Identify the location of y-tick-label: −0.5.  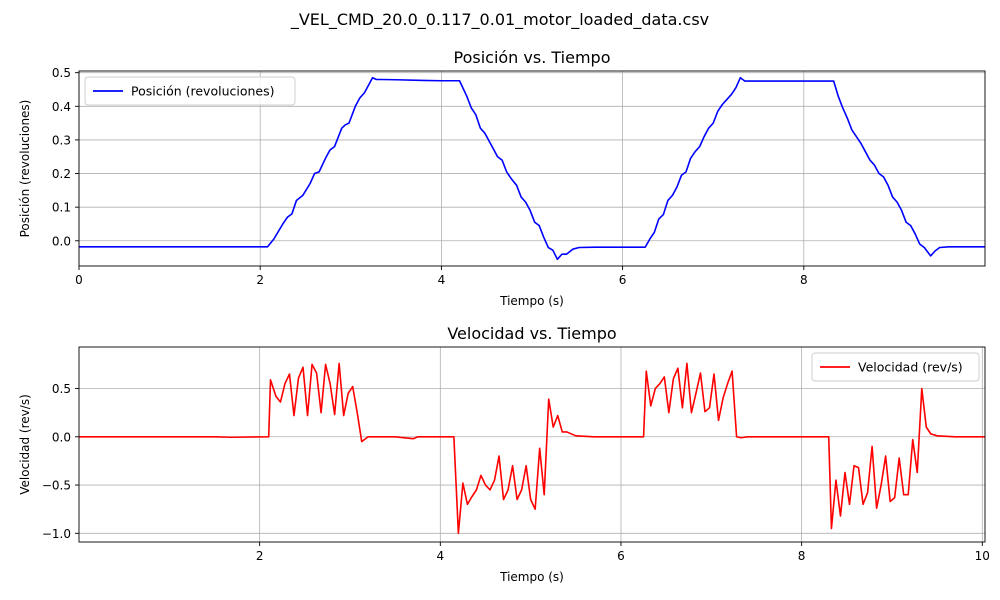
(56, 486).